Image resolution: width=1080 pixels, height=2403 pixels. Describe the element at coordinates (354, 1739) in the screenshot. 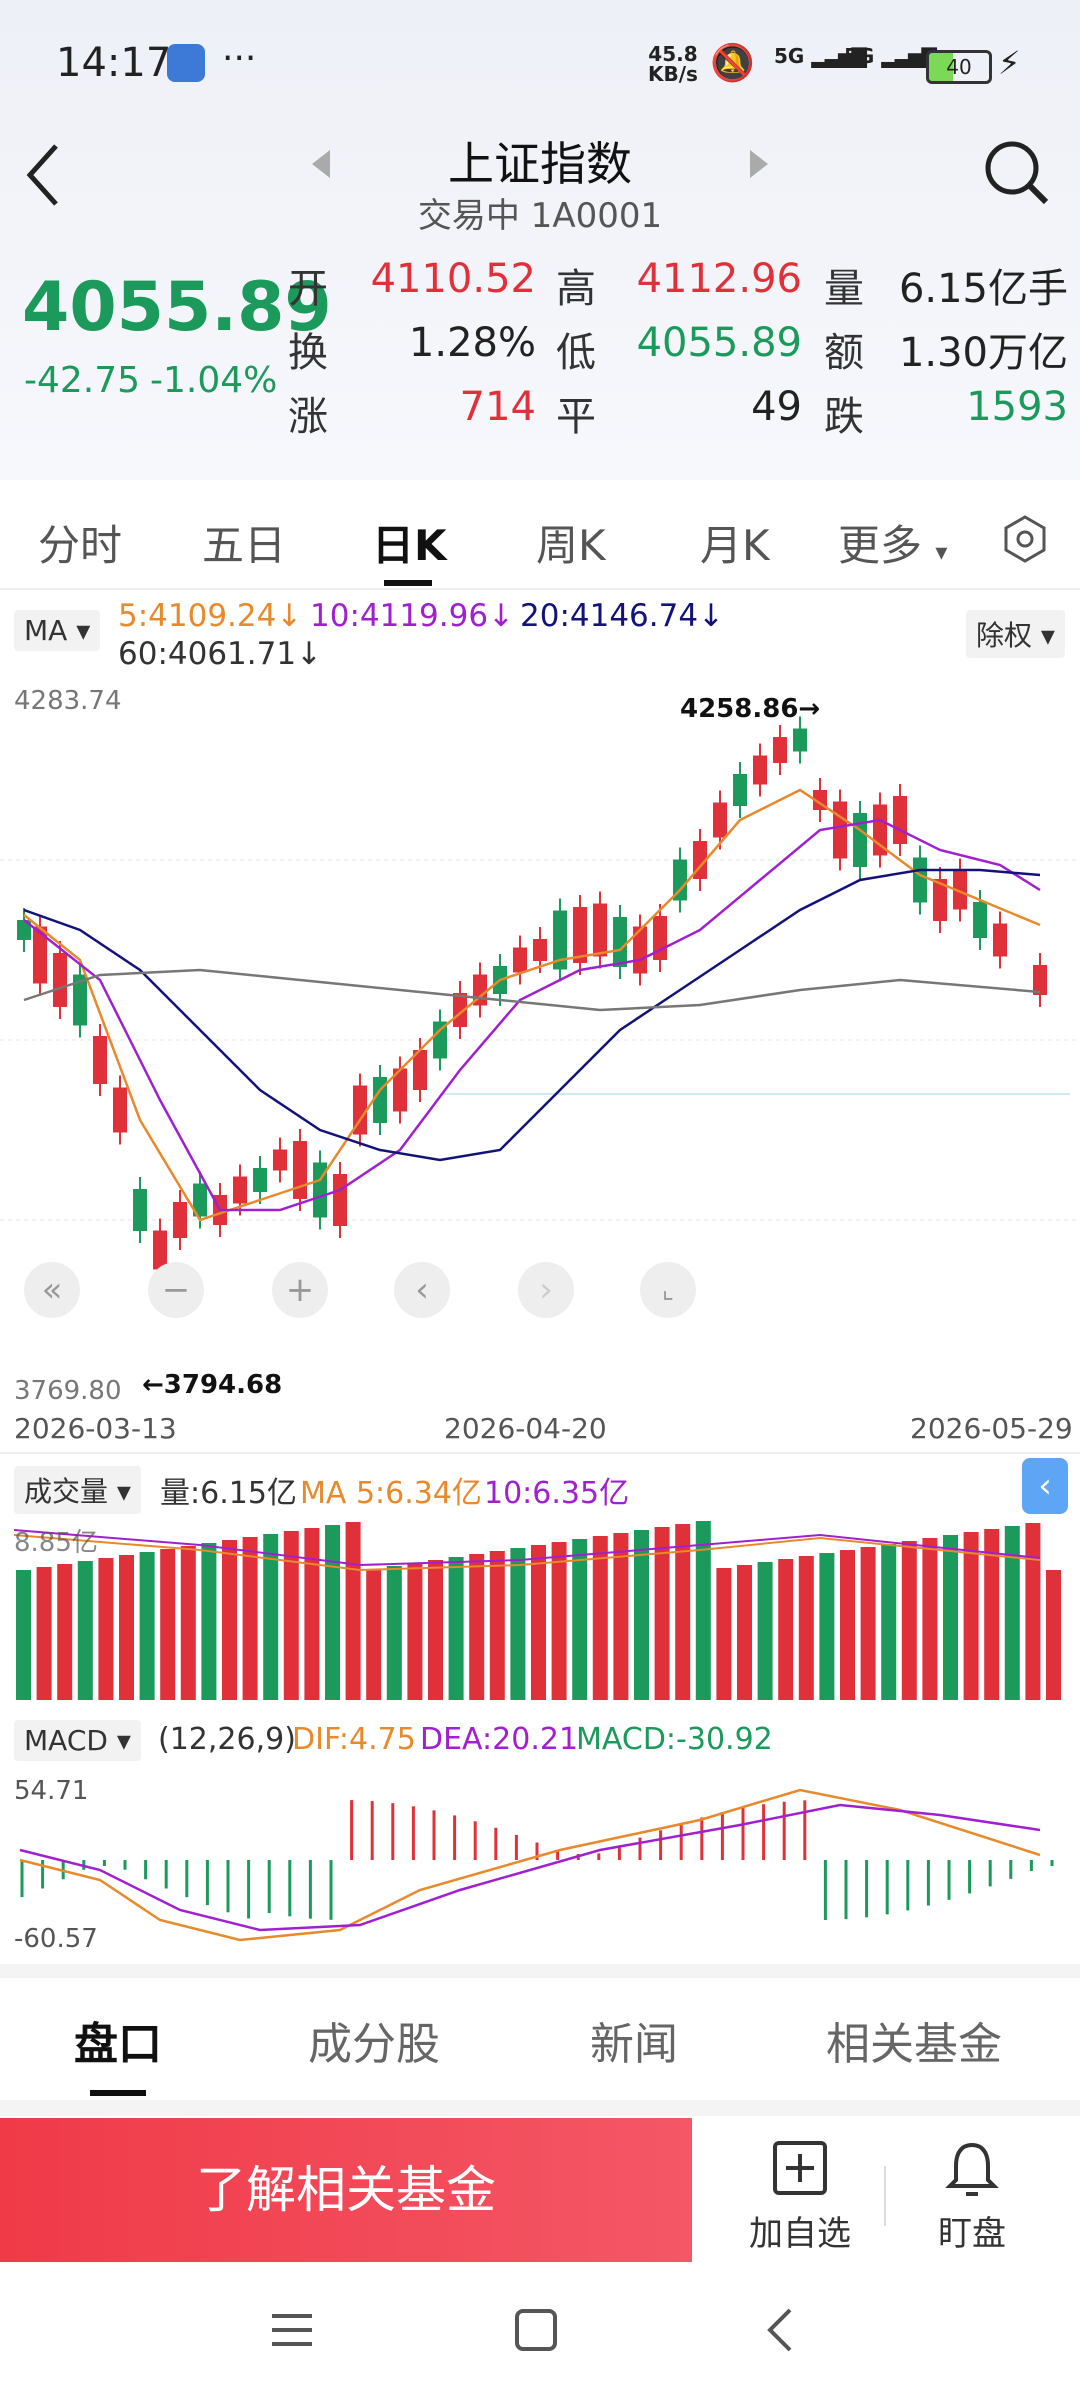

I see `macd-dif: DIF:4.75` at that location.